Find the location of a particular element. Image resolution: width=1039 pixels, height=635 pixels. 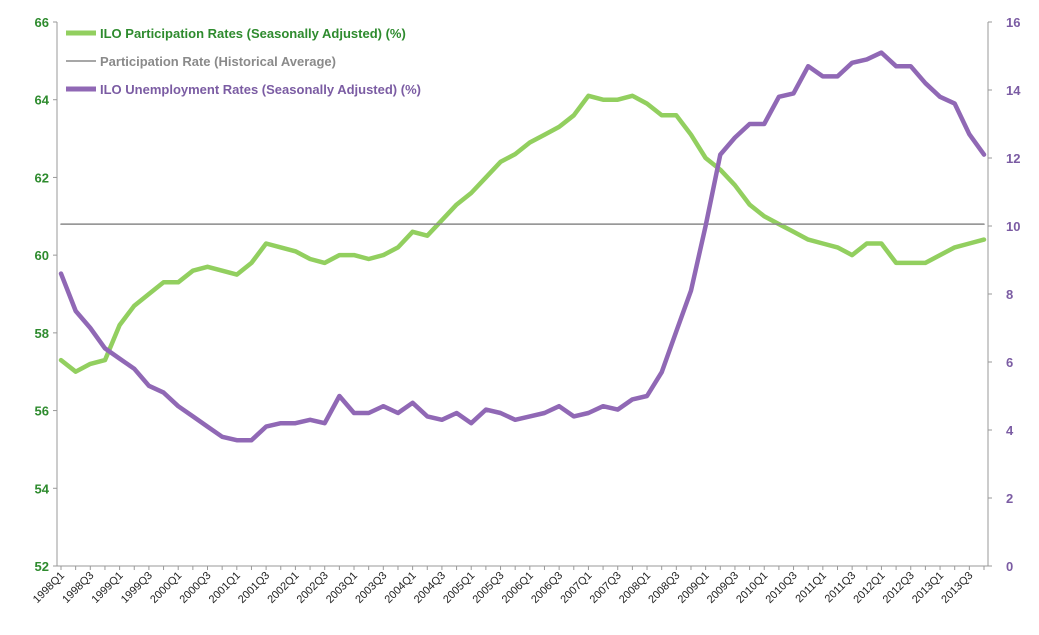

x-tick-label: 2008Q1 is located at coordinates (635, 588).